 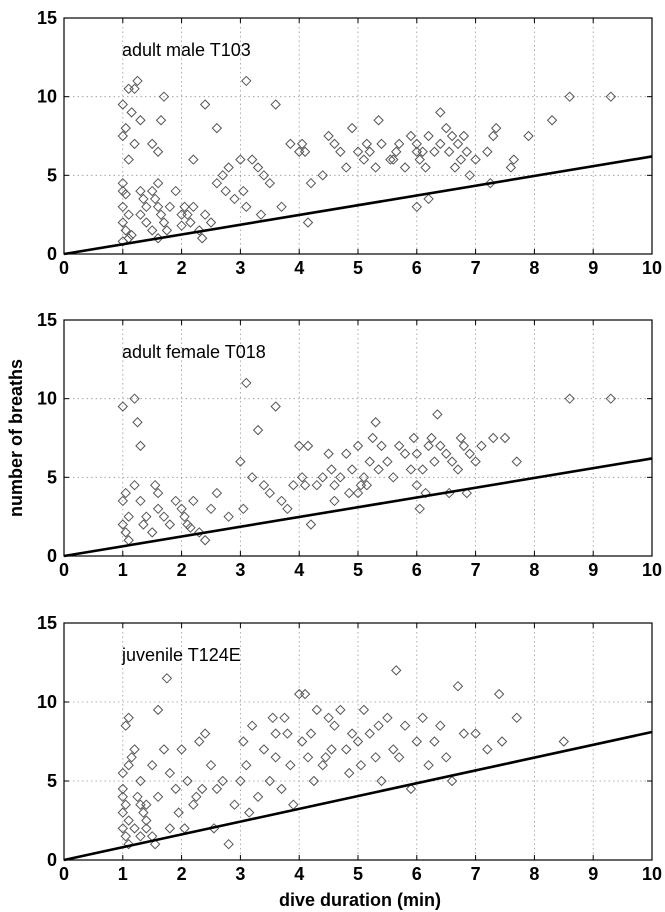 I want to click on panel-title: adult male T103, so click(x=186, y=50).